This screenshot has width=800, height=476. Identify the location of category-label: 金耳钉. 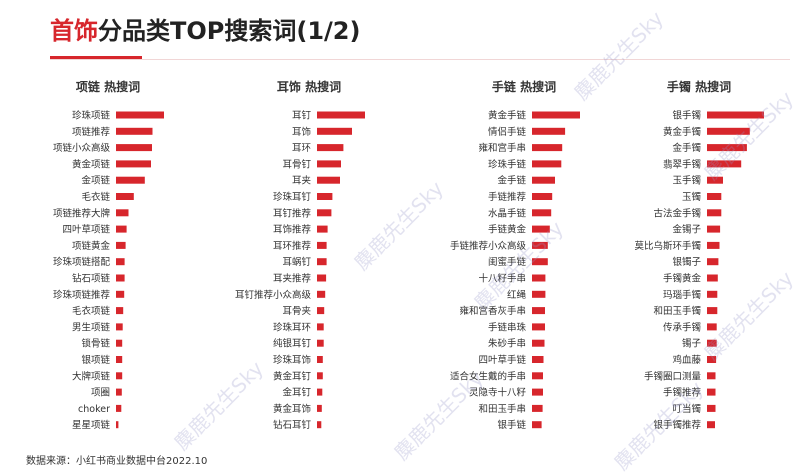
(296, 393).